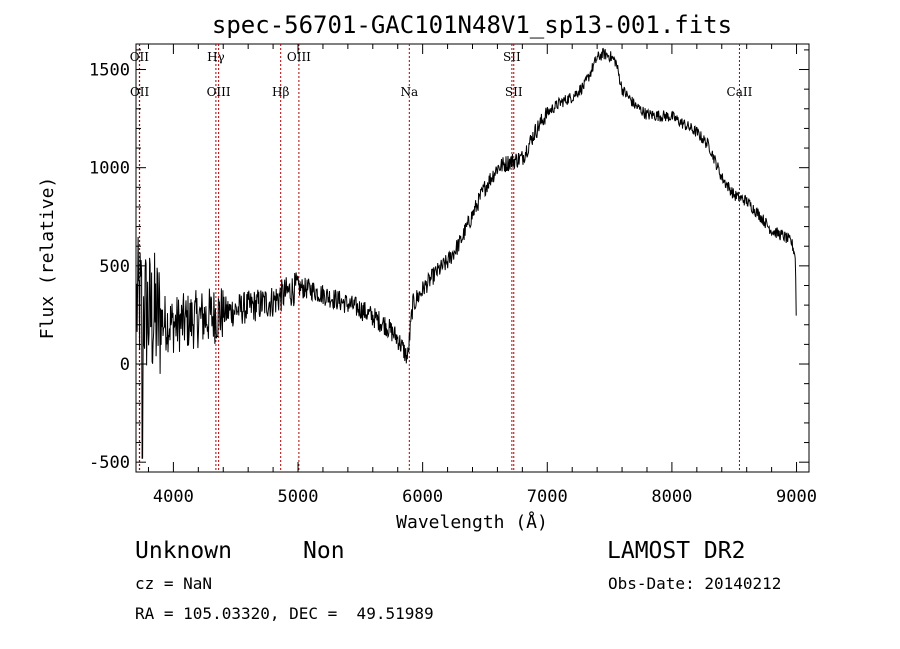 The image size is (900, 649). Describe the element at coordinates (140, 92) in the screenshot. I see `line-marker-label: OII` at that location.